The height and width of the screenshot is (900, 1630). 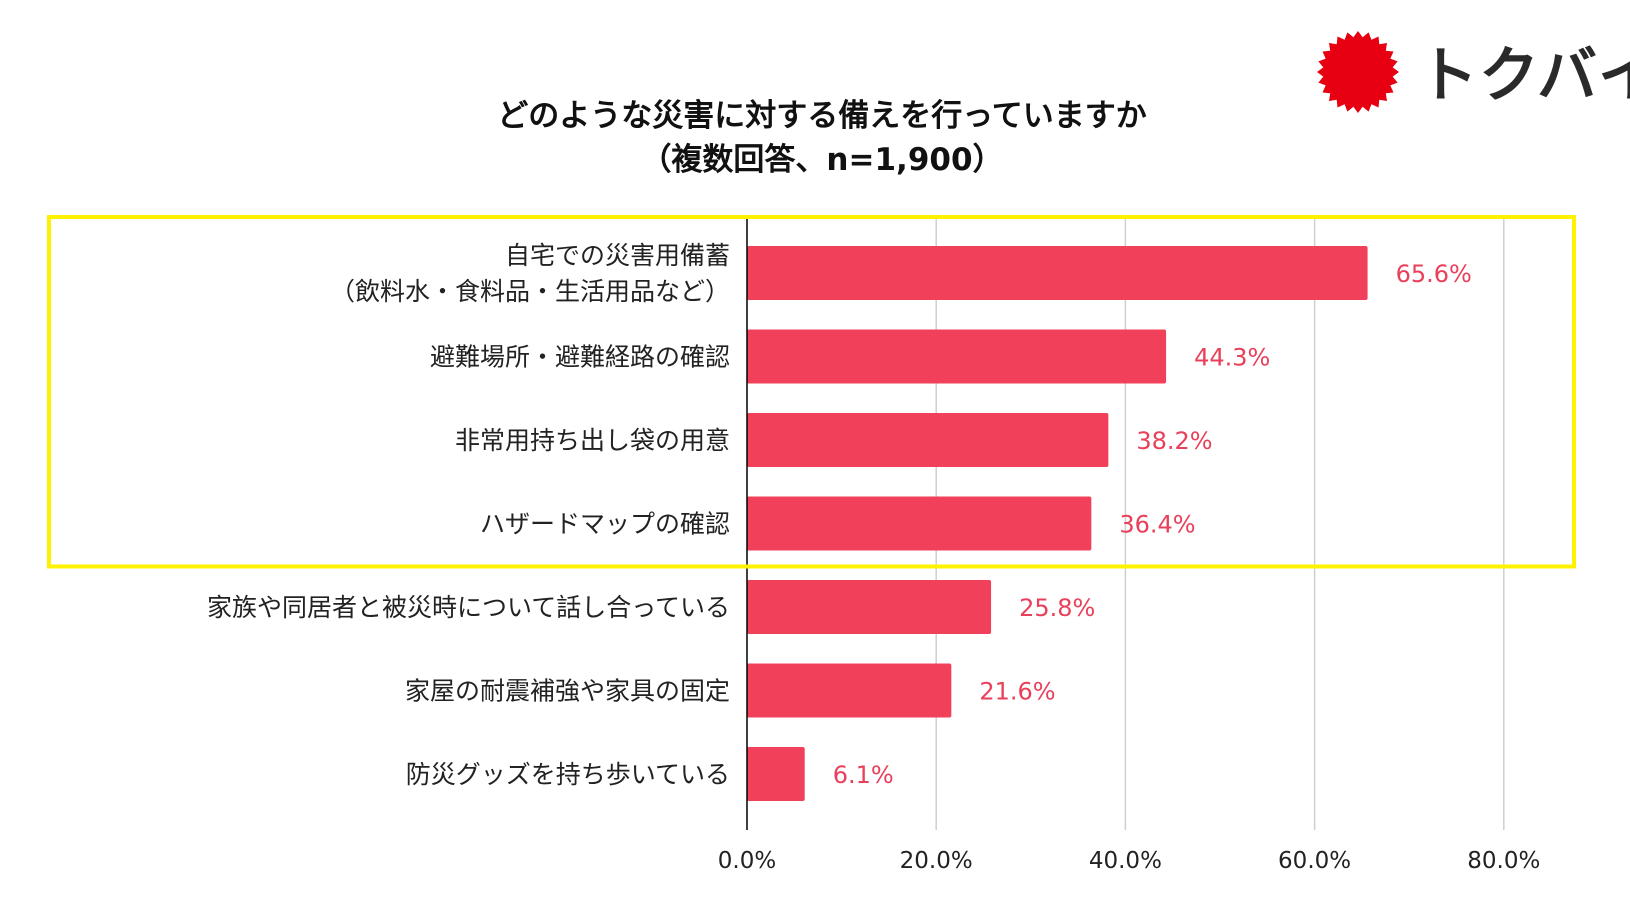 What do you see at coordinates (821, 160) in the screenshot?
I see `chart-subtitle: （複数回答、n=1,900）` at bounding box center [821, 160].